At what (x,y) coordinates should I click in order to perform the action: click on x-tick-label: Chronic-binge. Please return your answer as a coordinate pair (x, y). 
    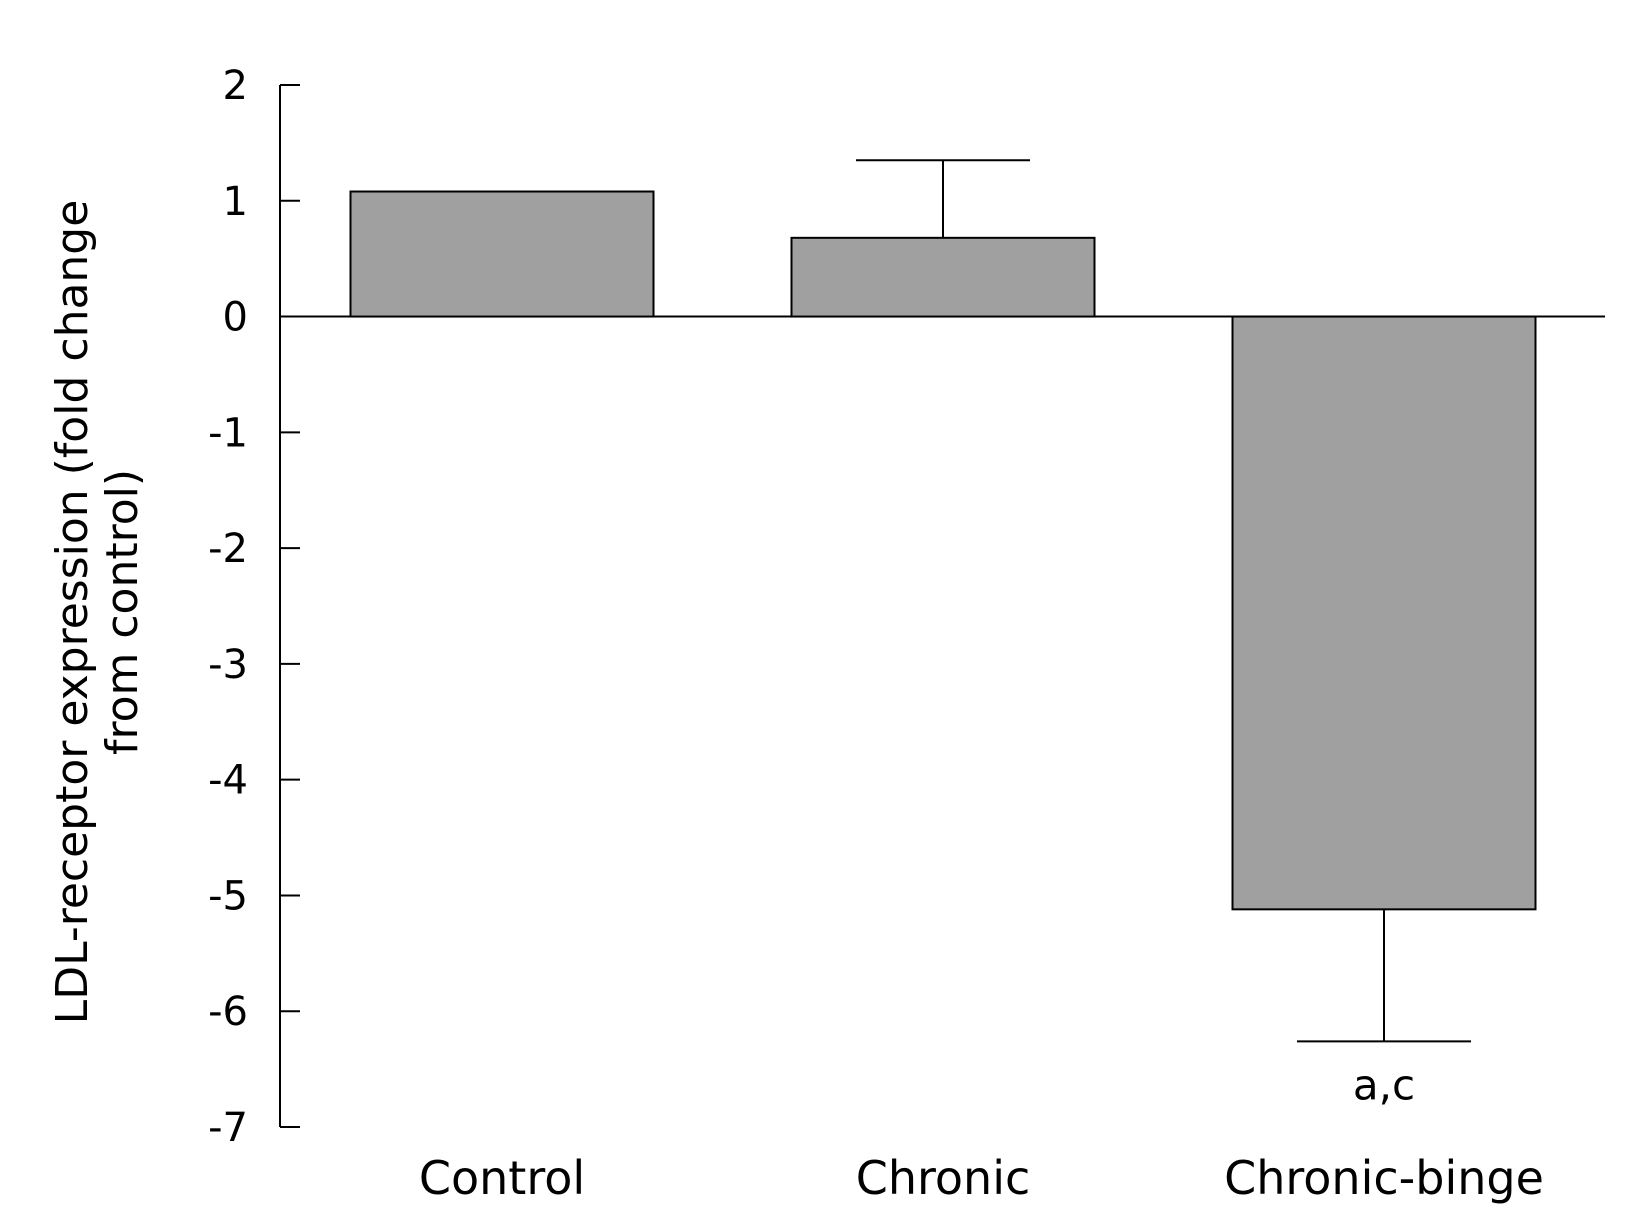
    Looking at the image, I should click on (1384, 1178).